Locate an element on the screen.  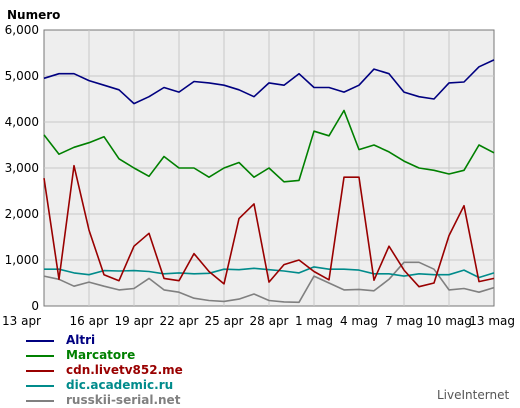
legend-item: Marcatore is located at coordinates (104, 355).